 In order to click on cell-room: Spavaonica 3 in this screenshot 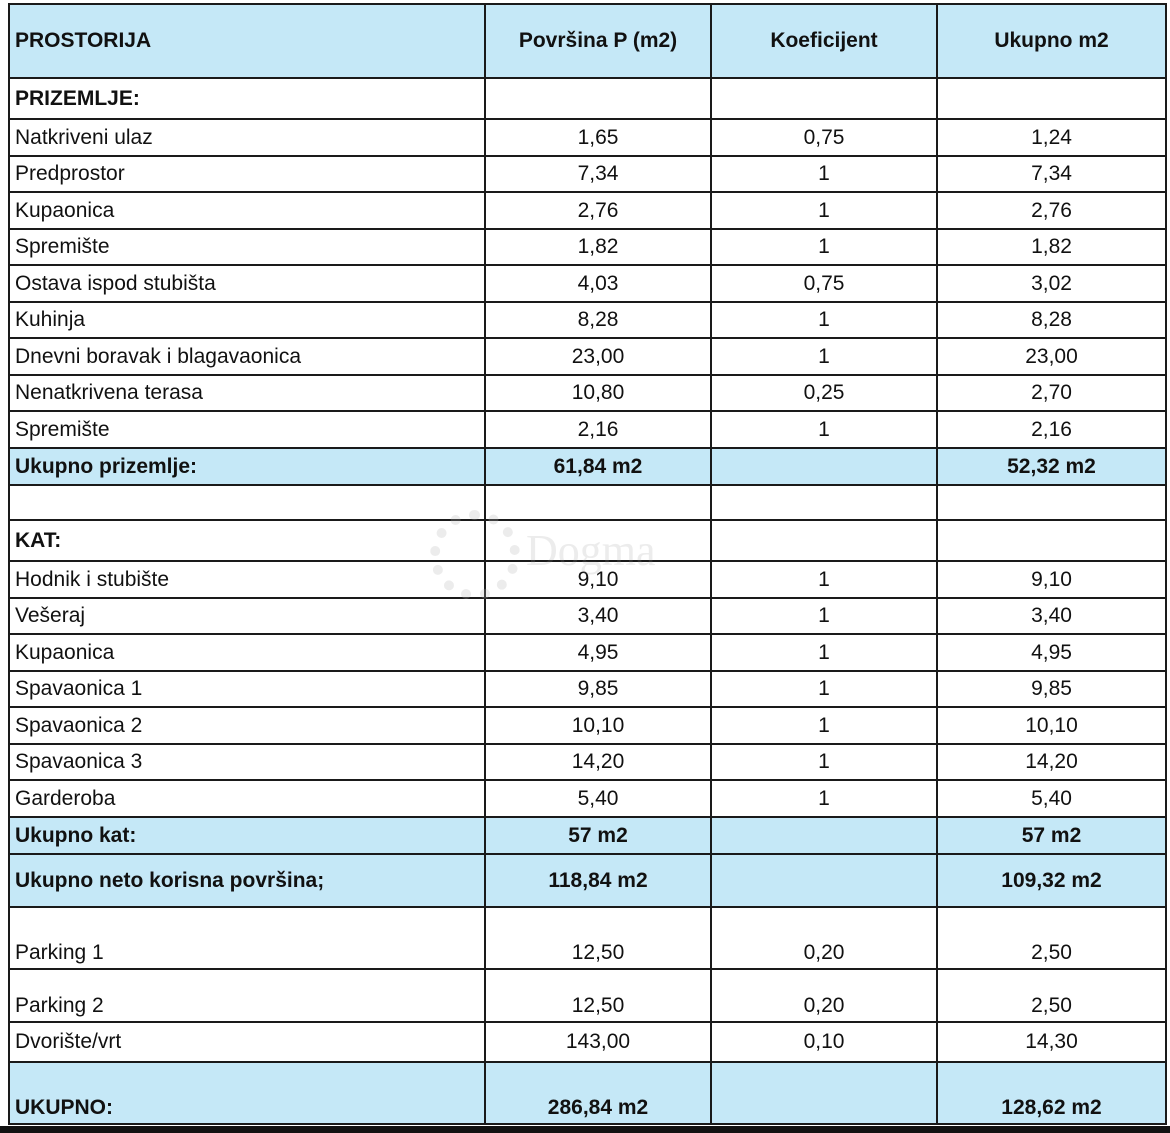, I will do `click(247, 762)`.